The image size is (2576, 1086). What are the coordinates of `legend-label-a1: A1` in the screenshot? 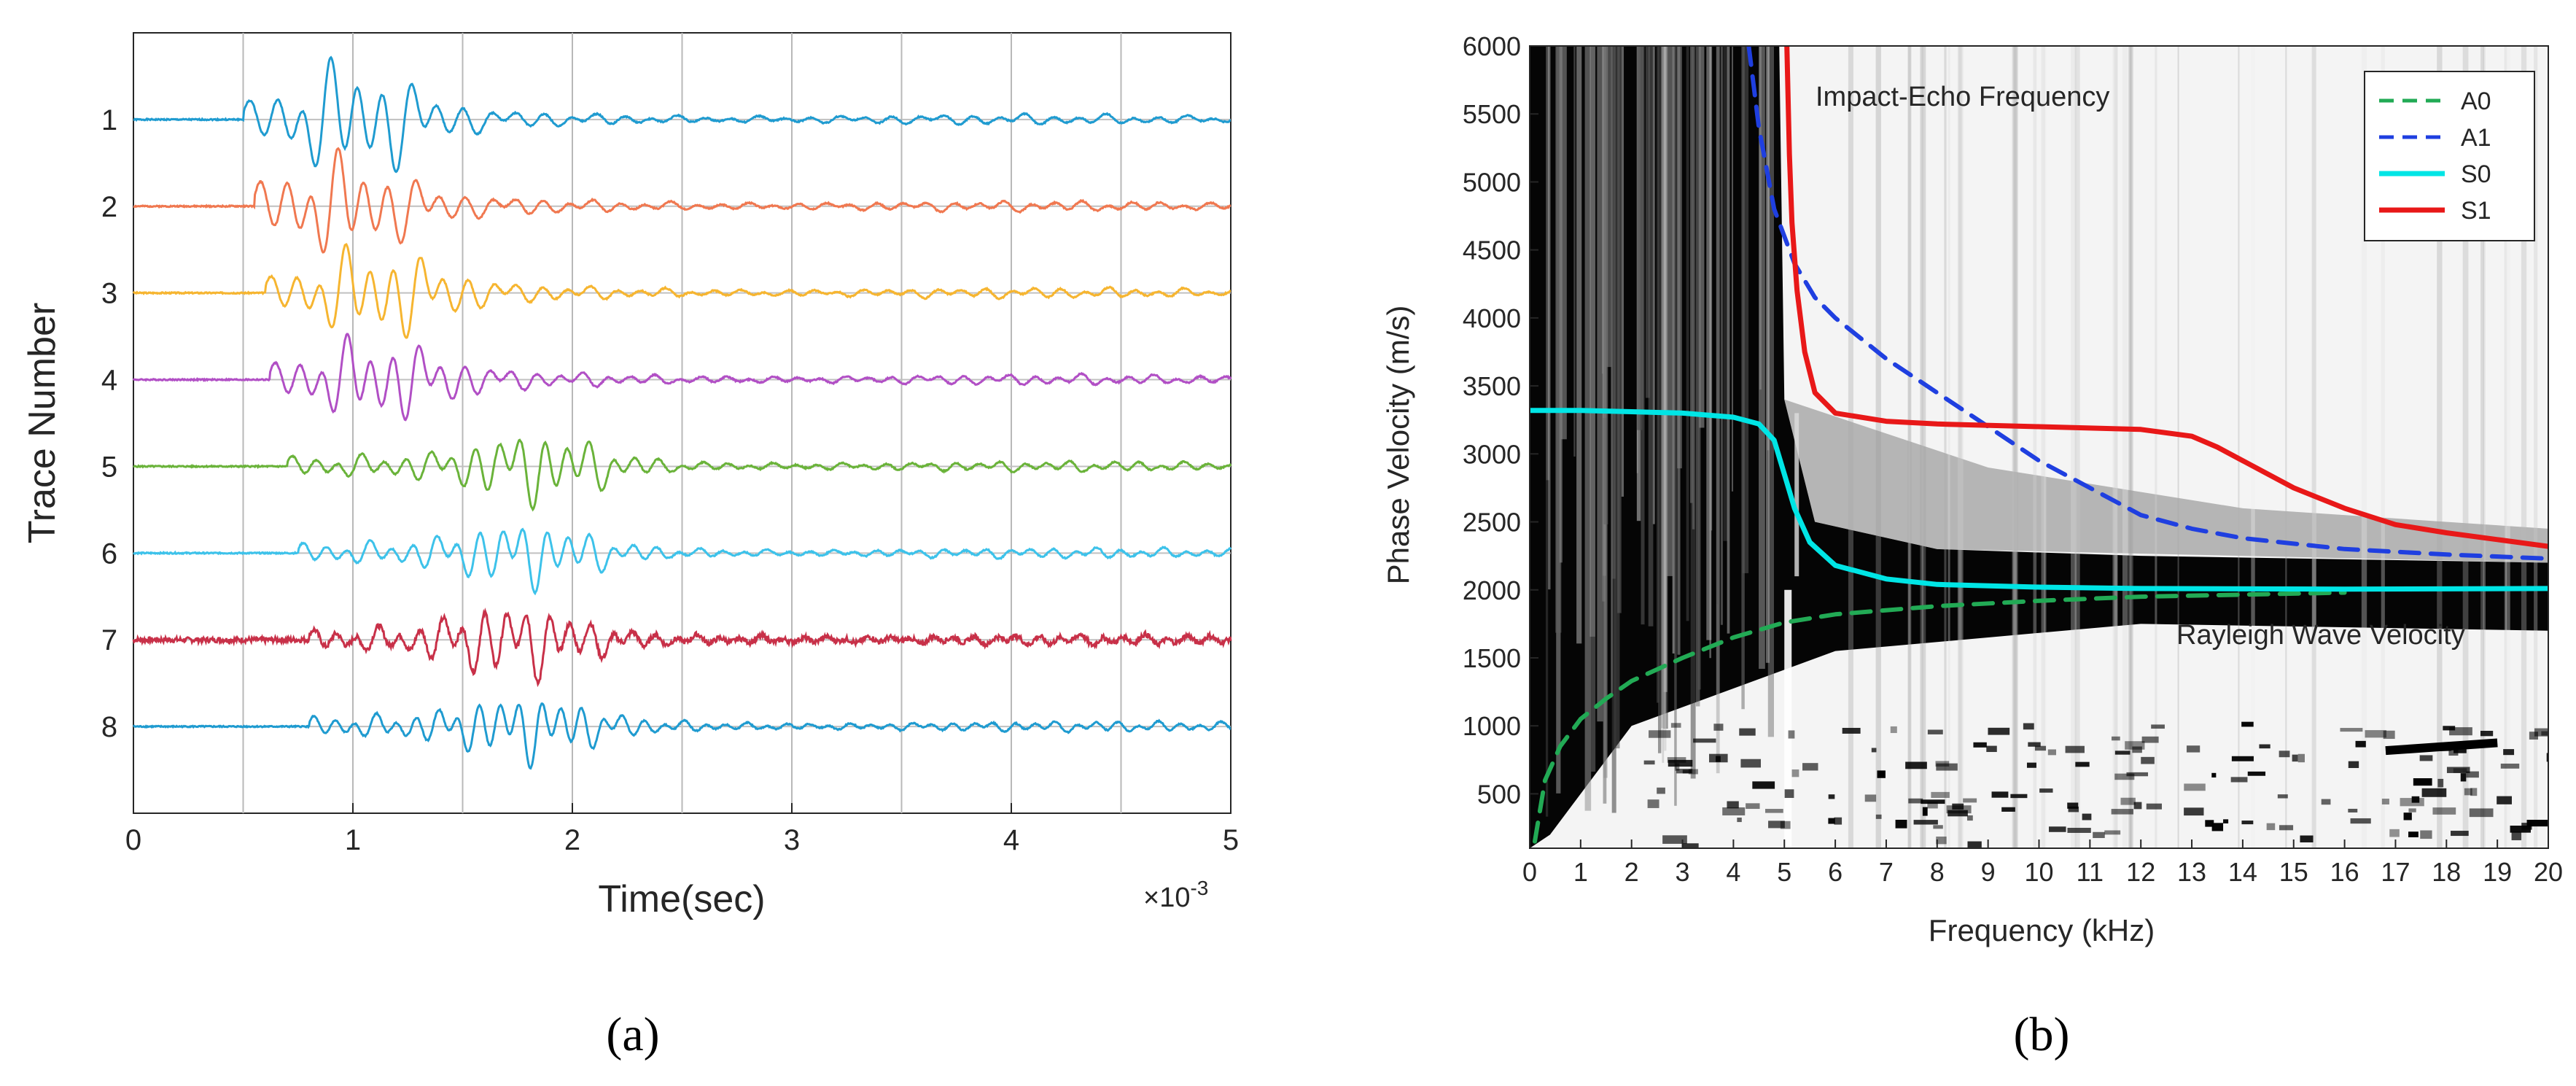 It's located at (2476, 138).